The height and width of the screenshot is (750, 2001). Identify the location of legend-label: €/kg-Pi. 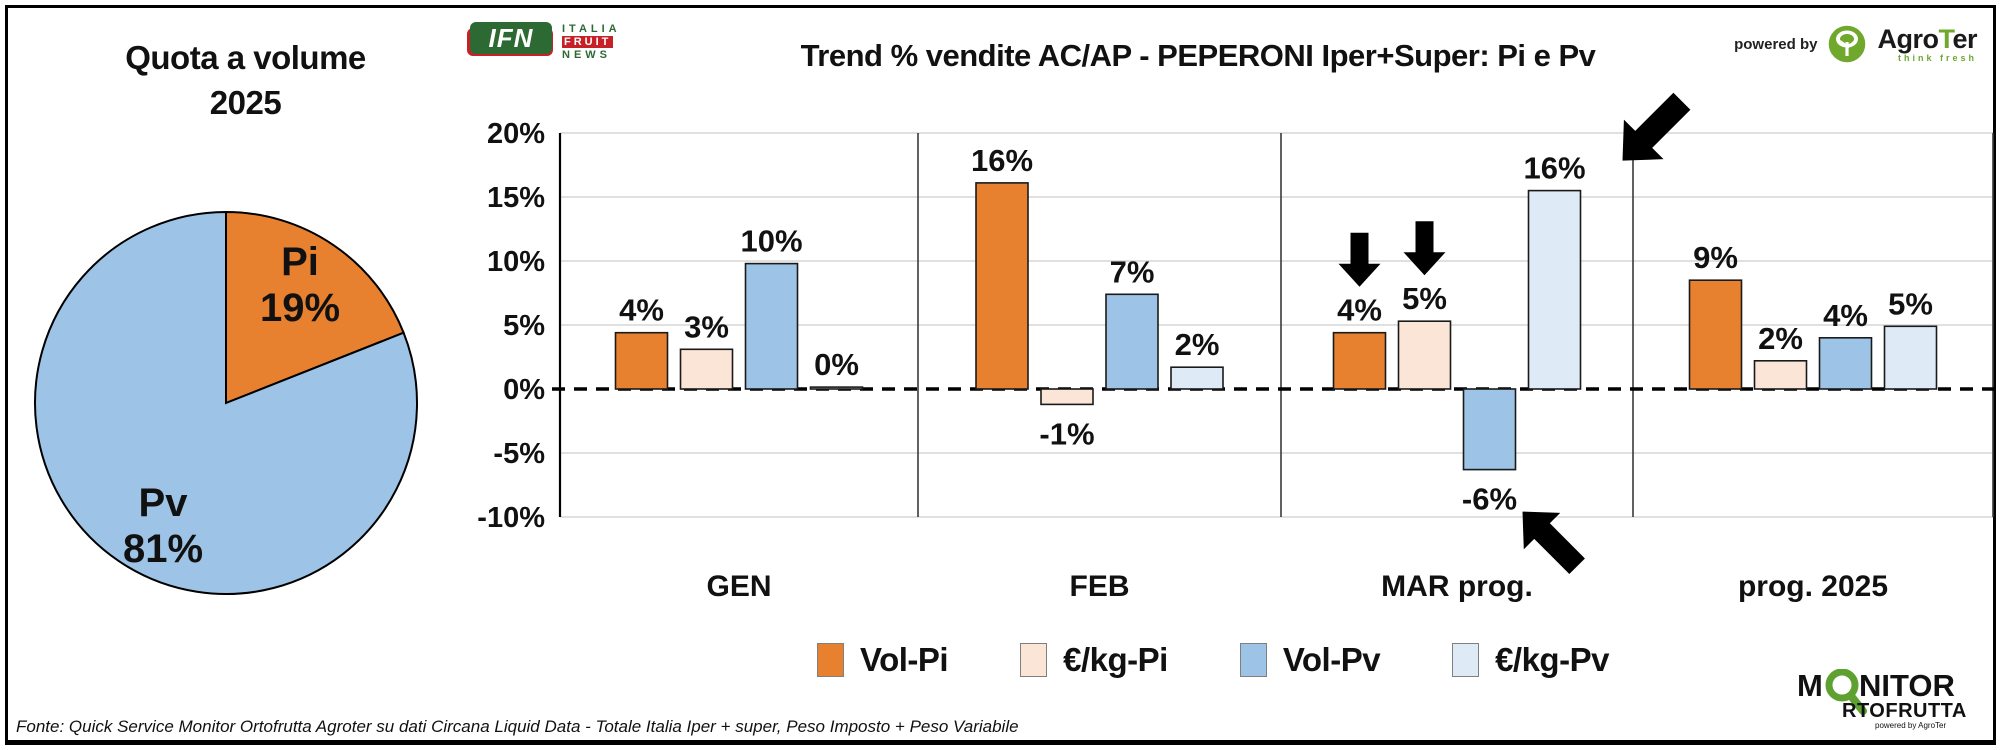
(1115, 659).